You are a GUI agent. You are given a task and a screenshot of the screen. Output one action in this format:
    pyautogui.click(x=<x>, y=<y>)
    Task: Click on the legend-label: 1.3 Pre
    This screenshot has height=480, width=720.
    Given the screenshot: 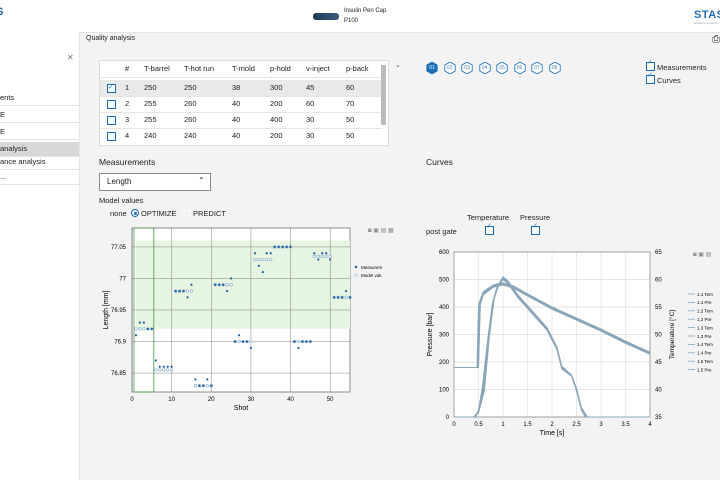 What is the action you would take?
    pyautogui.click(x=704, y=336)
    